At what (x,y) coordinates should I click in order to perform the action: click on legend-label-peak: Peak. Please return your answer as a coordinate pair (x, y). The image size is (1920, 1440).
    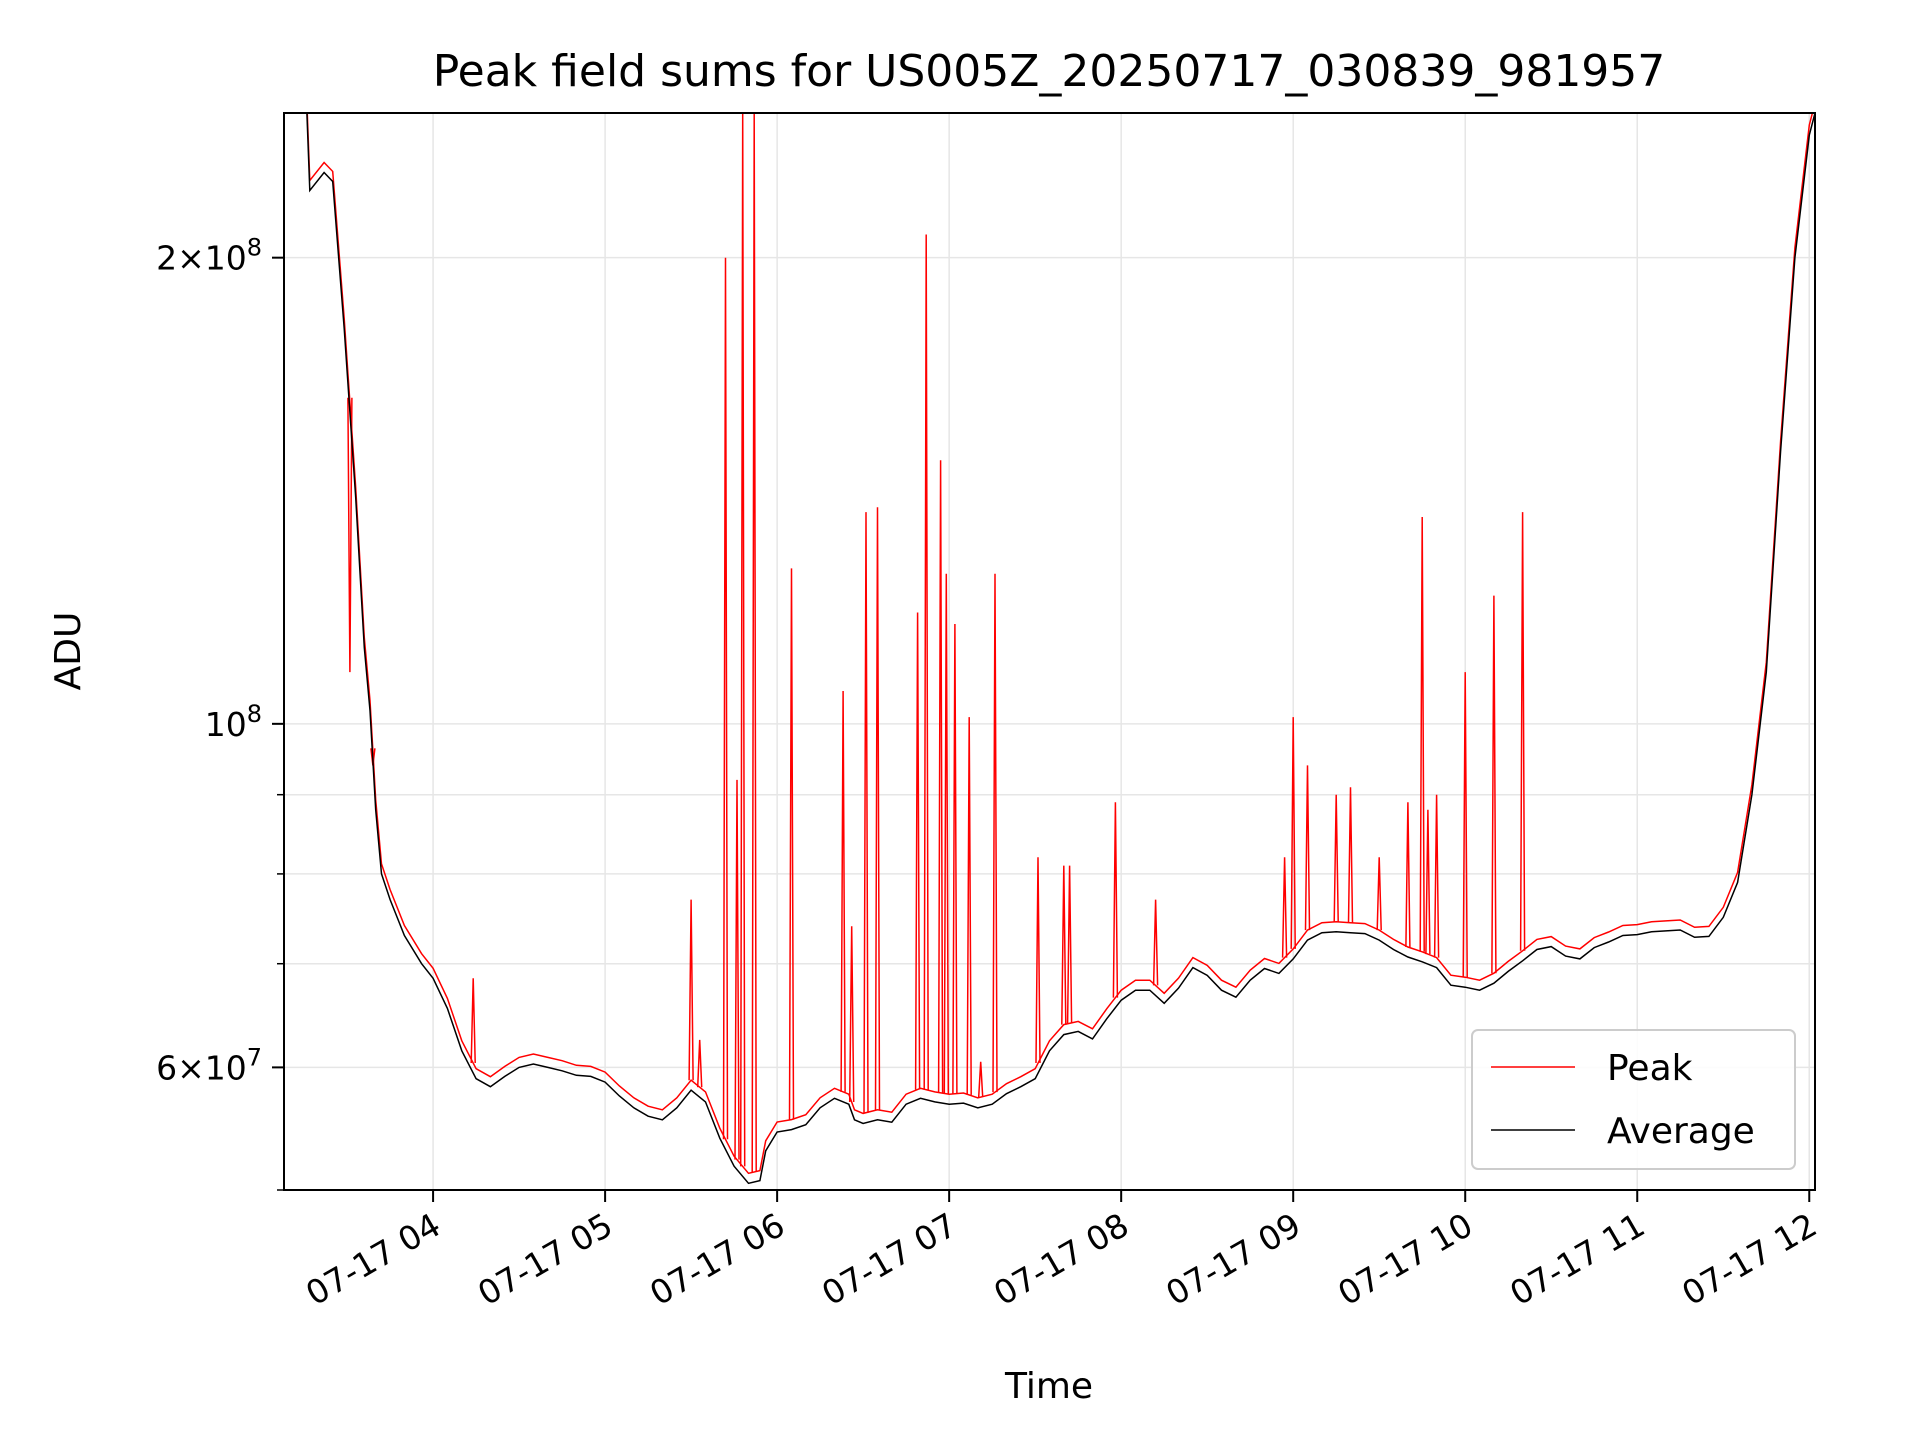
    Looking at the image, I should click on (1650, 1068).